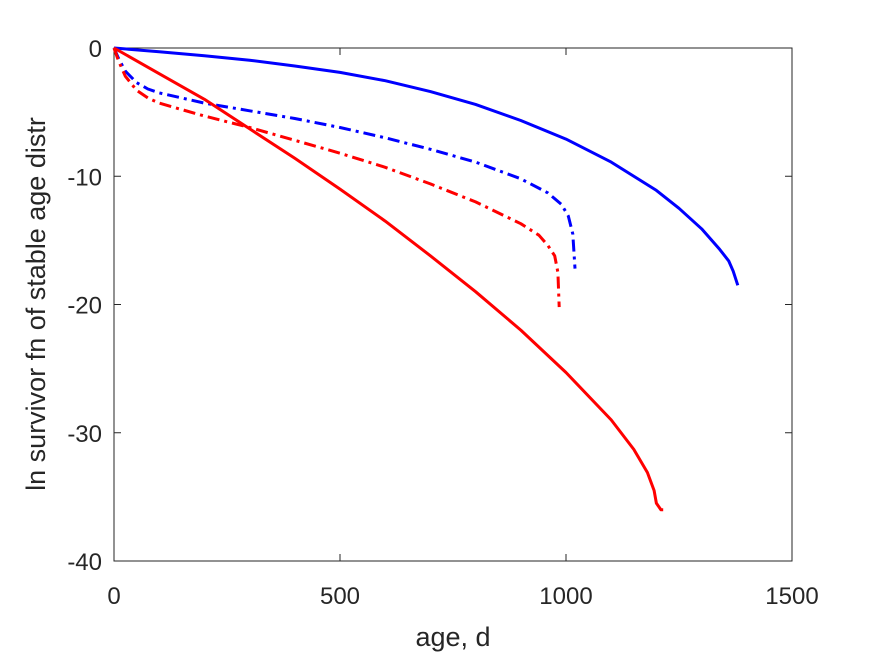 This screenshot has width=875, height=656. What do you see at coordinates (84, 306) in the screenshot?
I see `y-tick-label: -20` at bounding box center [84, 306].